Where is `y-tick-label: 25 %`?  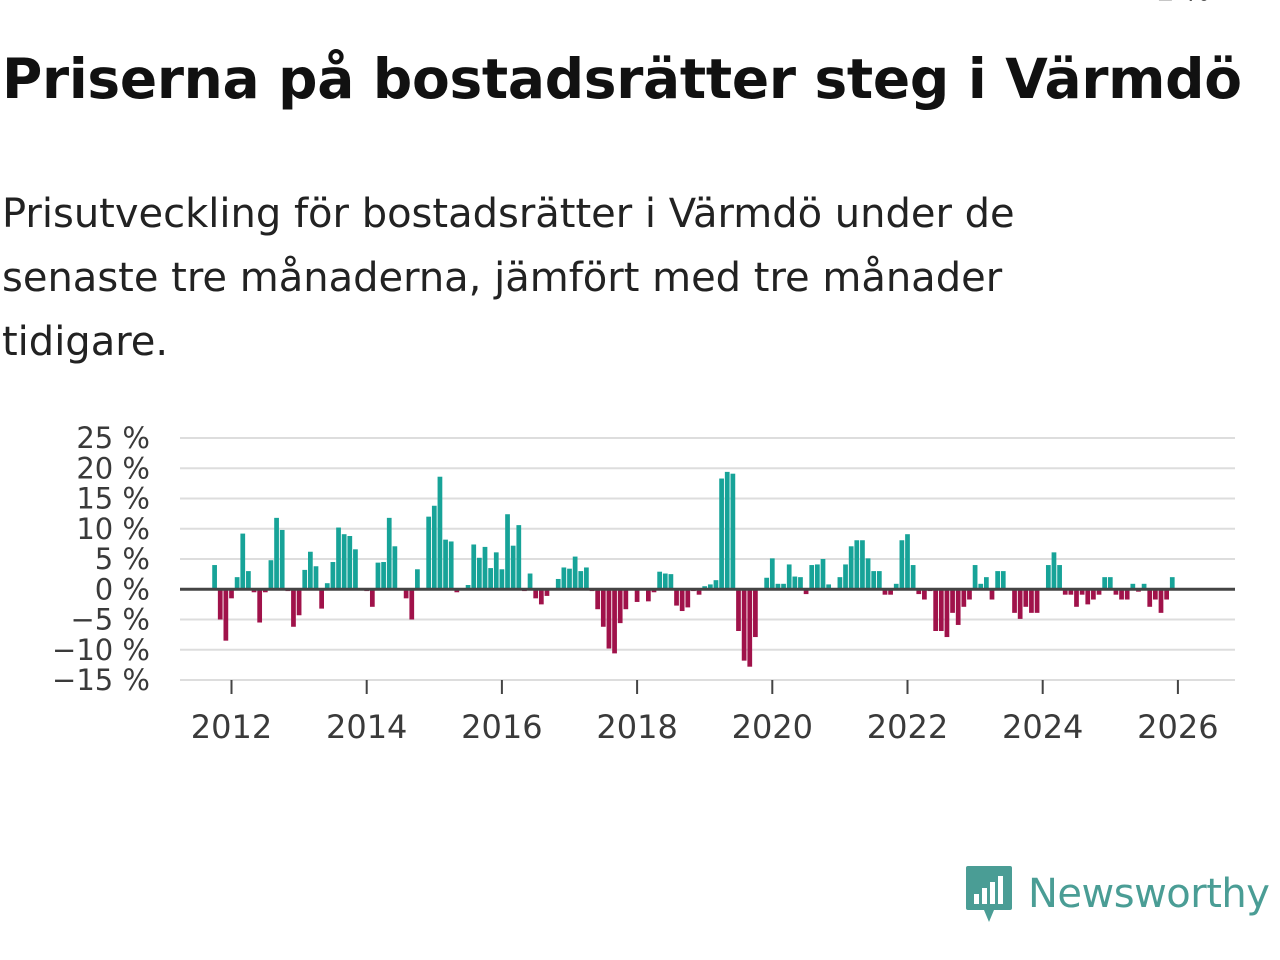 y-tick-label: 25 % is located at coordinates (113, 438).